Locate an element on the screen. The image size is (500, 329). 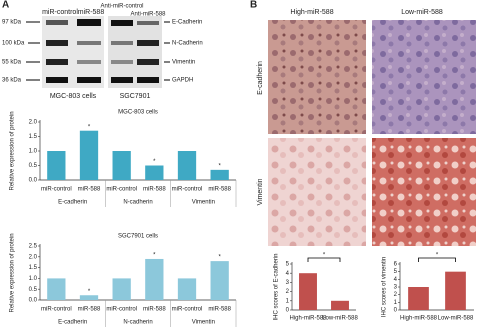
panel-label: B is located at coordinates (253, 5).